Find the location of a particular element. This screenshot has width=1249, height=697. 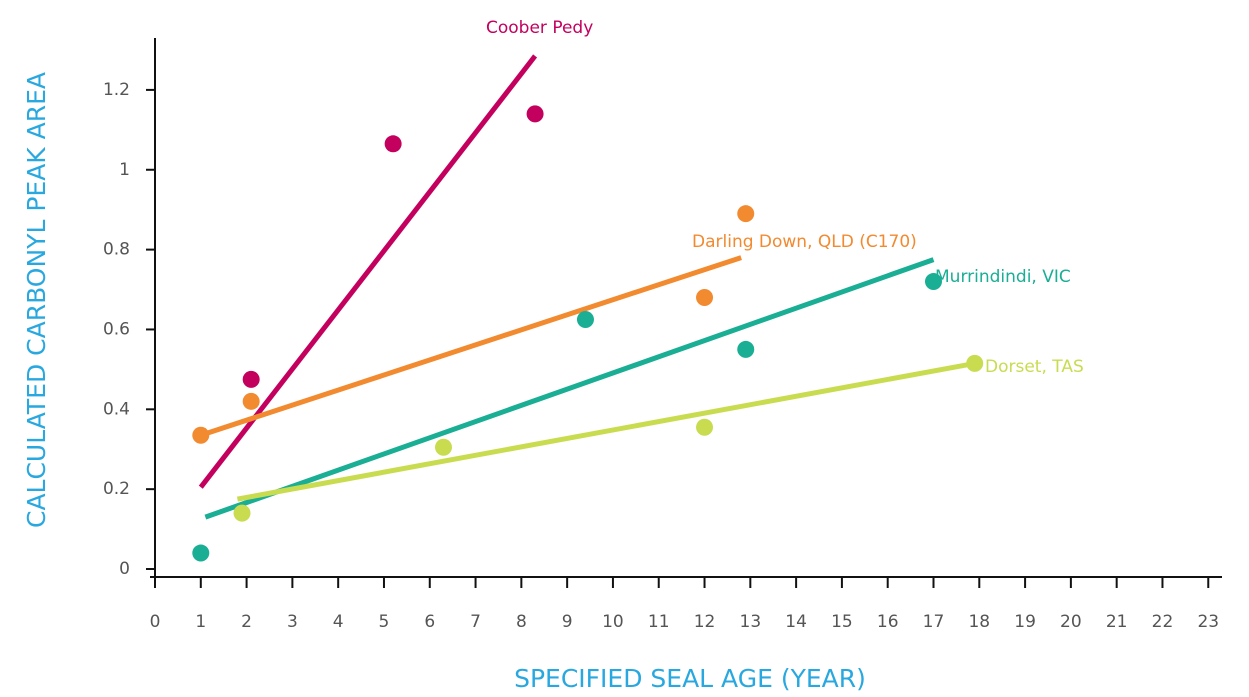

x-tick-label: 6 is located at coordinates (429, 622).